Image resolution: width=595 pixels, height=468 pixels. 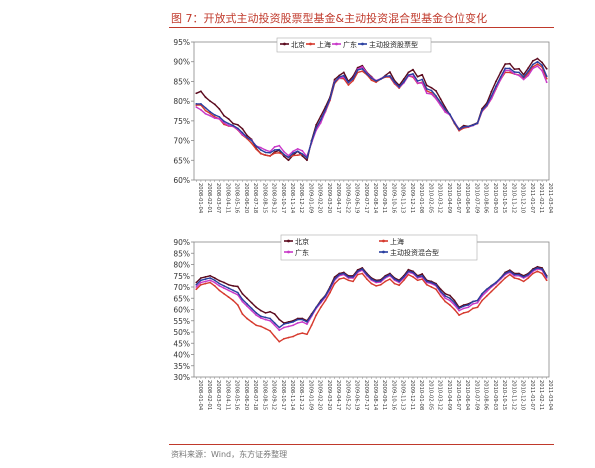 I want to click on x-tick-label: 2009-01-09, so click(x=310, y=395).